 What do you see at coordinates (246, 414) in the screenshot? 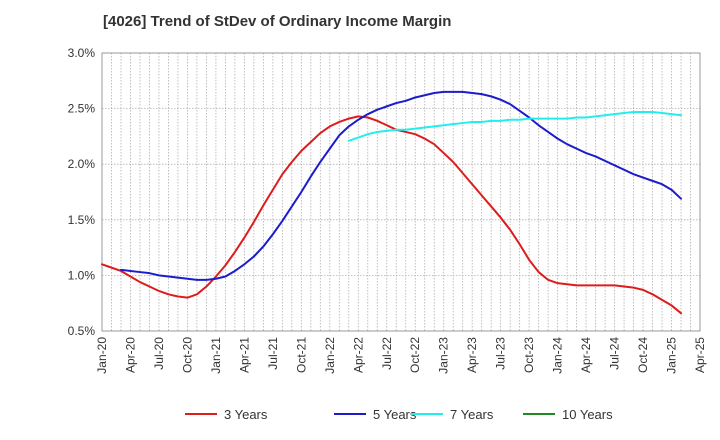
I see `legend-label: 3 Years` at bounding box center [246, 414].